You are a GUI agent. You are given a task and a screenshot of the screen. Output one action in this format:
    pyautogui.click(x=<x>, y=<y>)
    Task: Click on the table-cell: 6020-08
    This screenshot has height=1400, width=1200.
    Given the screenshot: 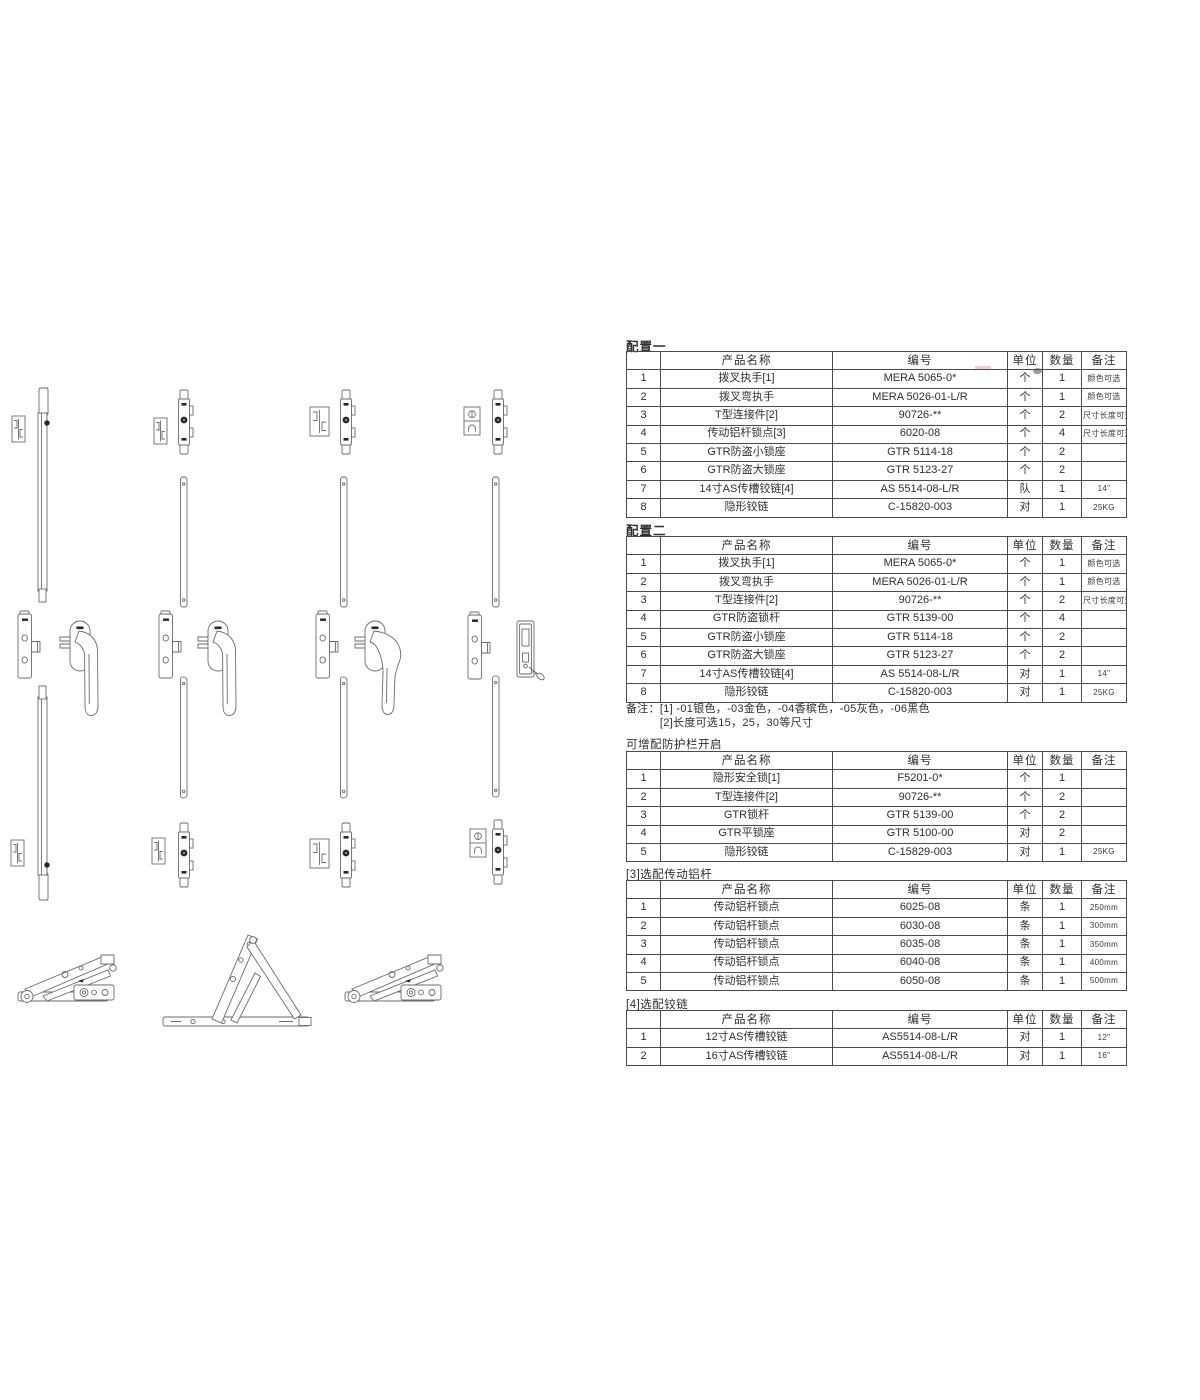 What is the action you would take?
    pyautogui.click(x=920, y=434)
    